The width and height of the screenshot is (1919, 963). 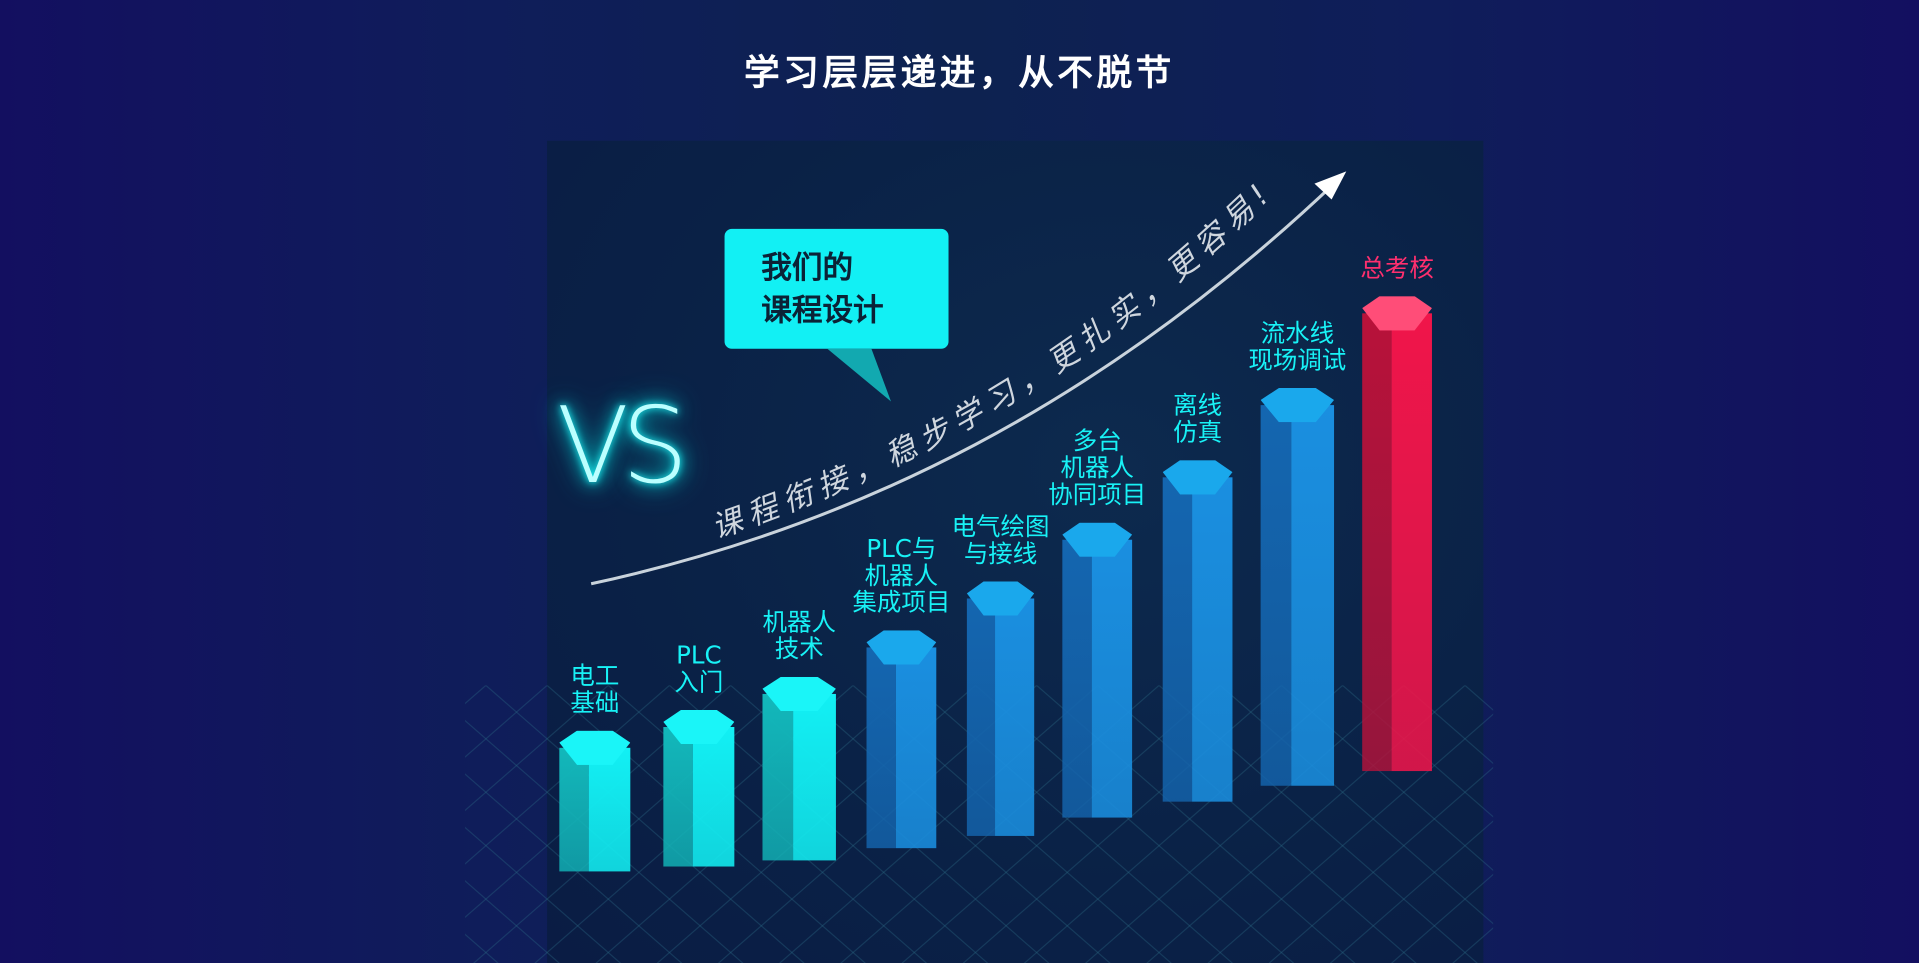 I want to click on stage-label: 电气绘图 与接线, so click(x=1001, y=540).